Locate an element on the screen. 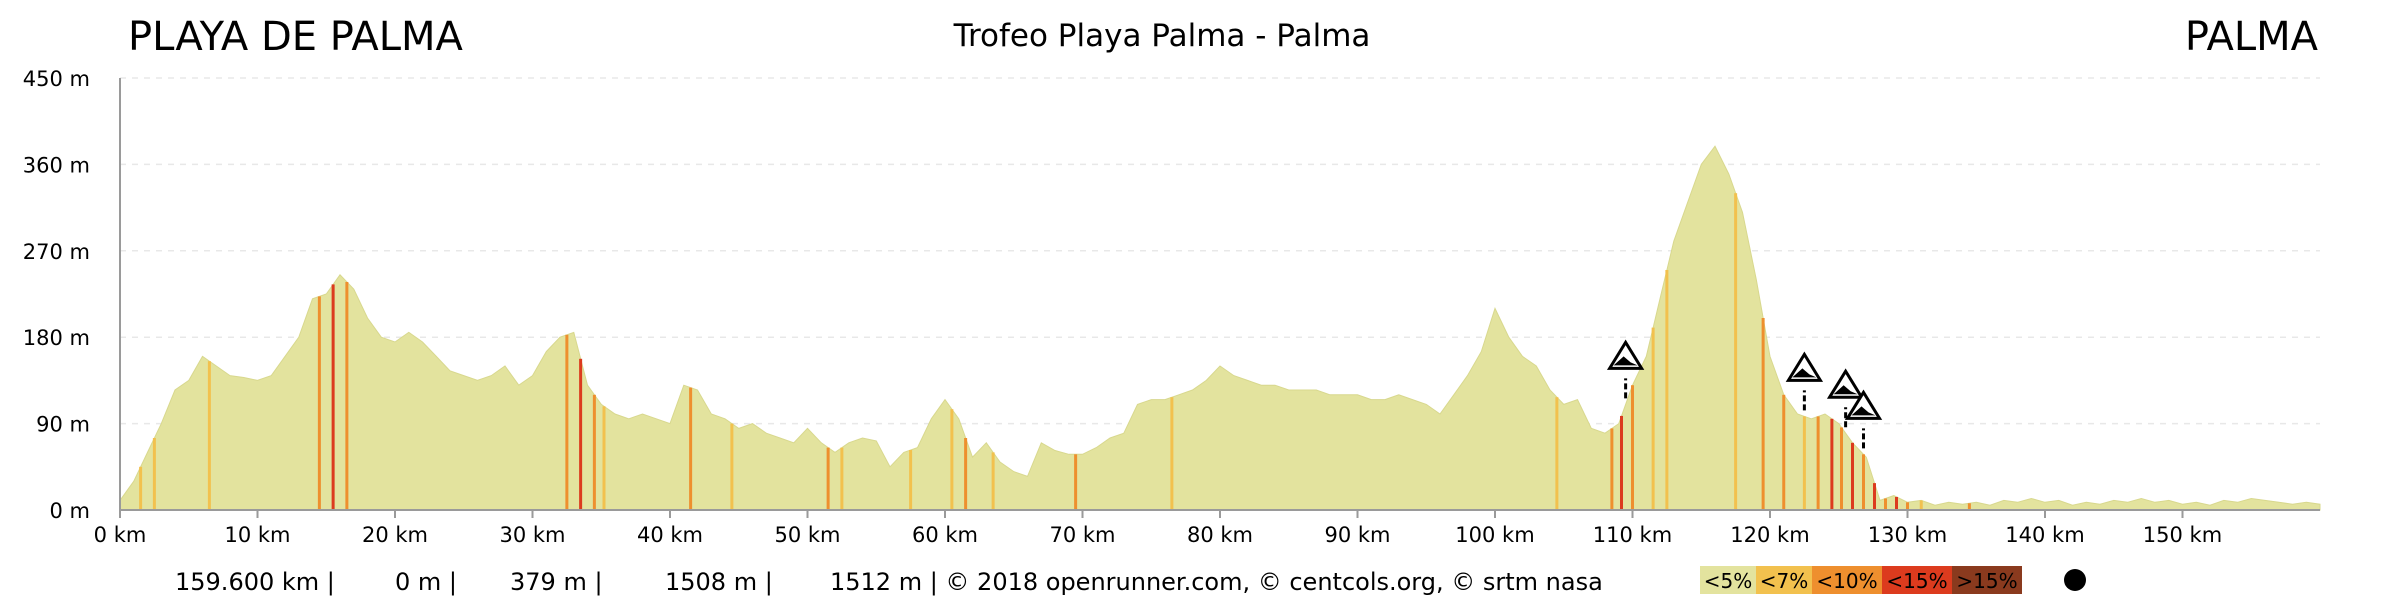  x-tick-label: 70 km is located at coordinates (1082, 535).